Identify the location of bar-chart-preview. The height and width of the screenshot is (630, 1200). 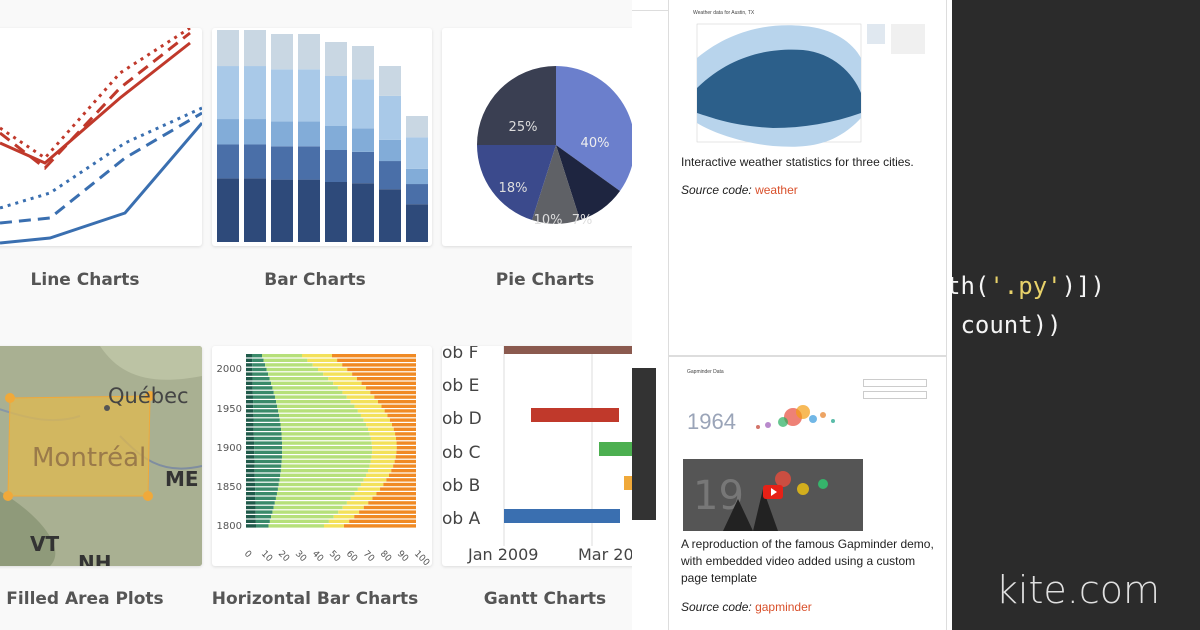
(322, 136).